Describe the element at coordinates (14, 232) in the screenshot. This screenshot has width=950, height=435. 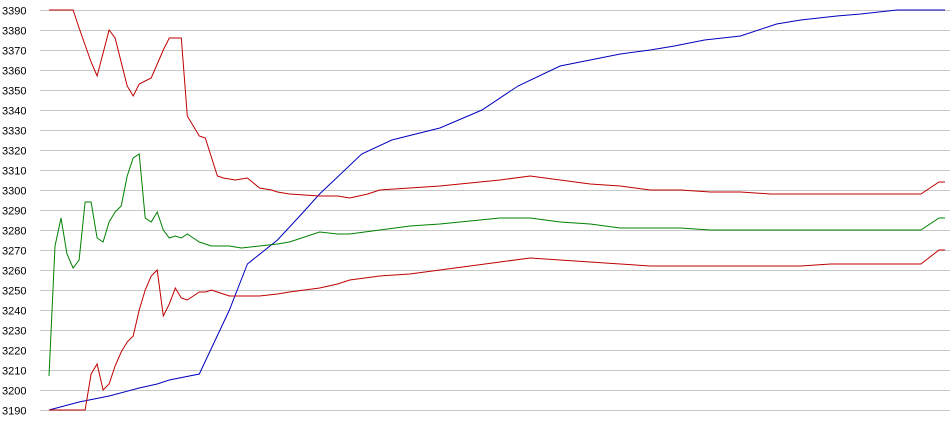
I see `y-tick-label: 3280` at that location.